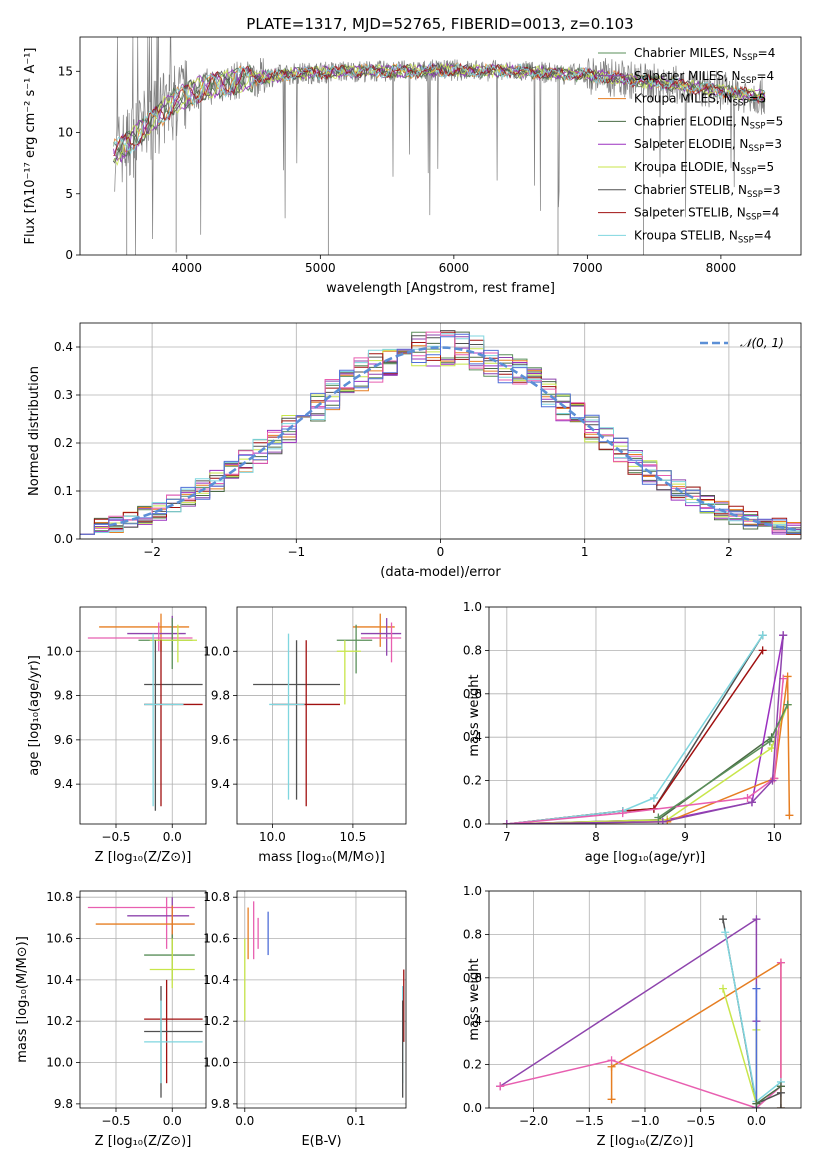 Image resolution: width=819 pixels, height=1170 pixels. I want to click on legend-entry: Kroupa MILES, NSSP=5, so click(700, 100).